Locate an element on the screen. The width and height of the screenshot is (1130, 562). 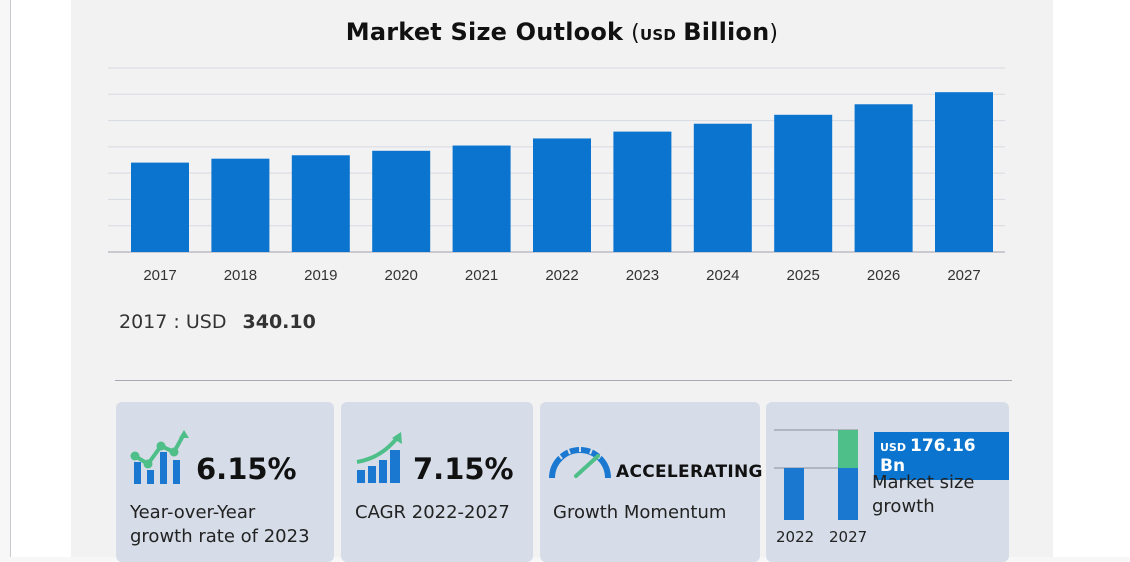
base-currency: USD is located at coordinates (206, 322).